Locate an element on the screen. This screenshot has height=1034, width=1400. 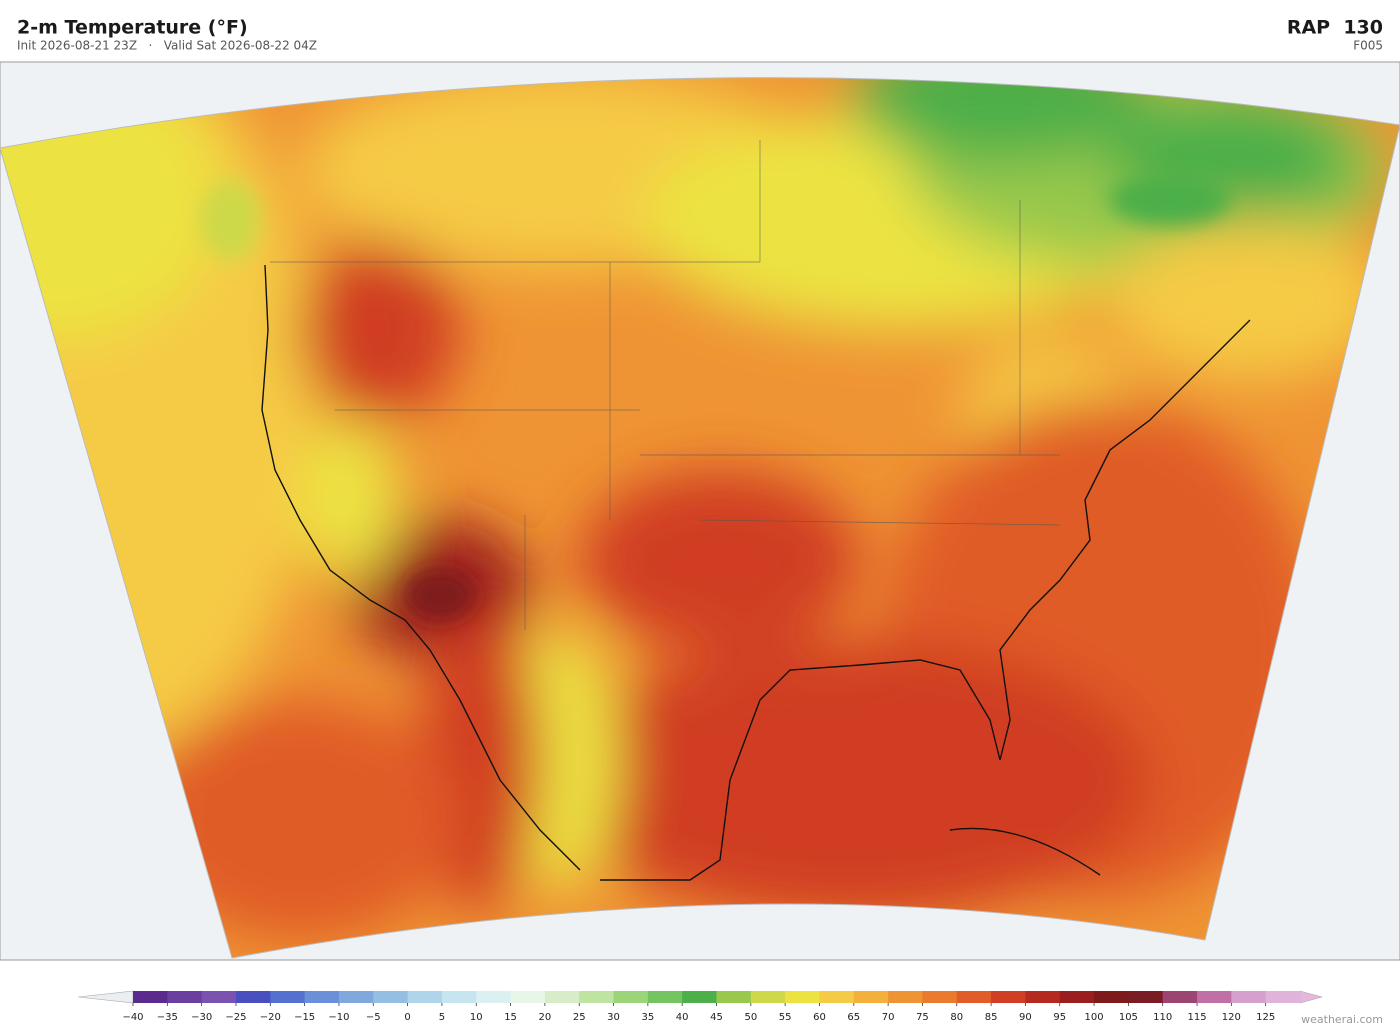
colorbar-tick-label: 20 is located at coordinates (545, 1017).